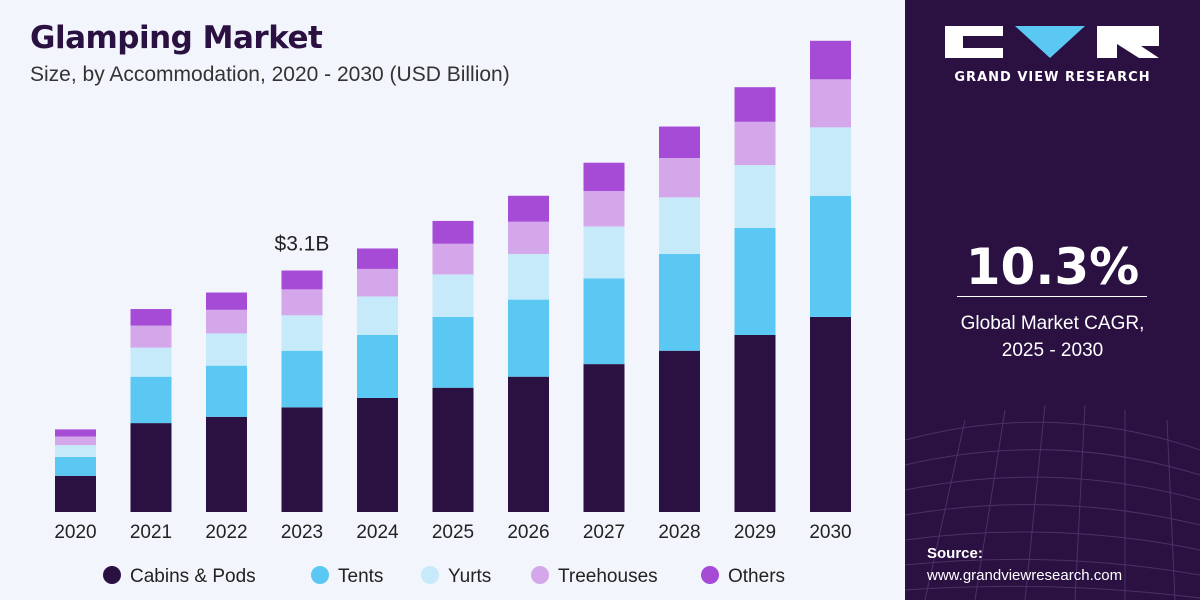 This screenshot has width=1200, height=600. I want to click on bar-treehouses-2028, so click(679, 178).